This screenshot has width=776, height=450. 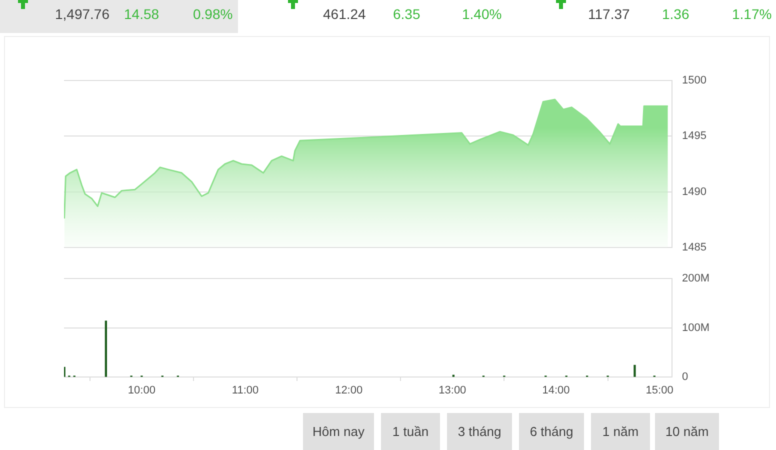 I want to click on x-tick-label: 14:00, so click(x=556, y=390).